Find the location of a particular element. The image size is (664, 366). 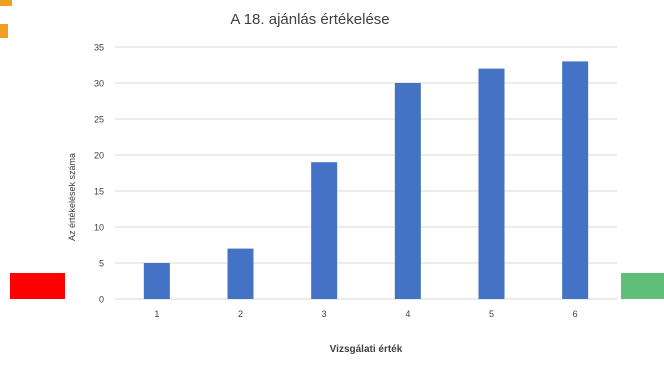

y-tick-label-5: 25 is located at coordinates (99, 120).